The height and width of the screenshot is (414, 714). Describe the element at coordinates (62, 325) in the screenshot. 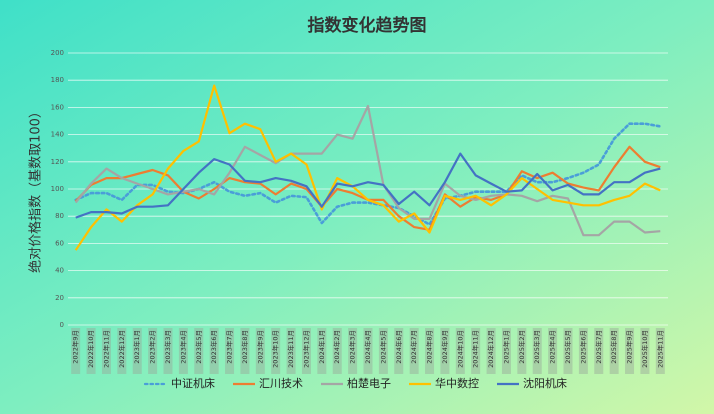

I see `y-tick-label: 0` at that location.